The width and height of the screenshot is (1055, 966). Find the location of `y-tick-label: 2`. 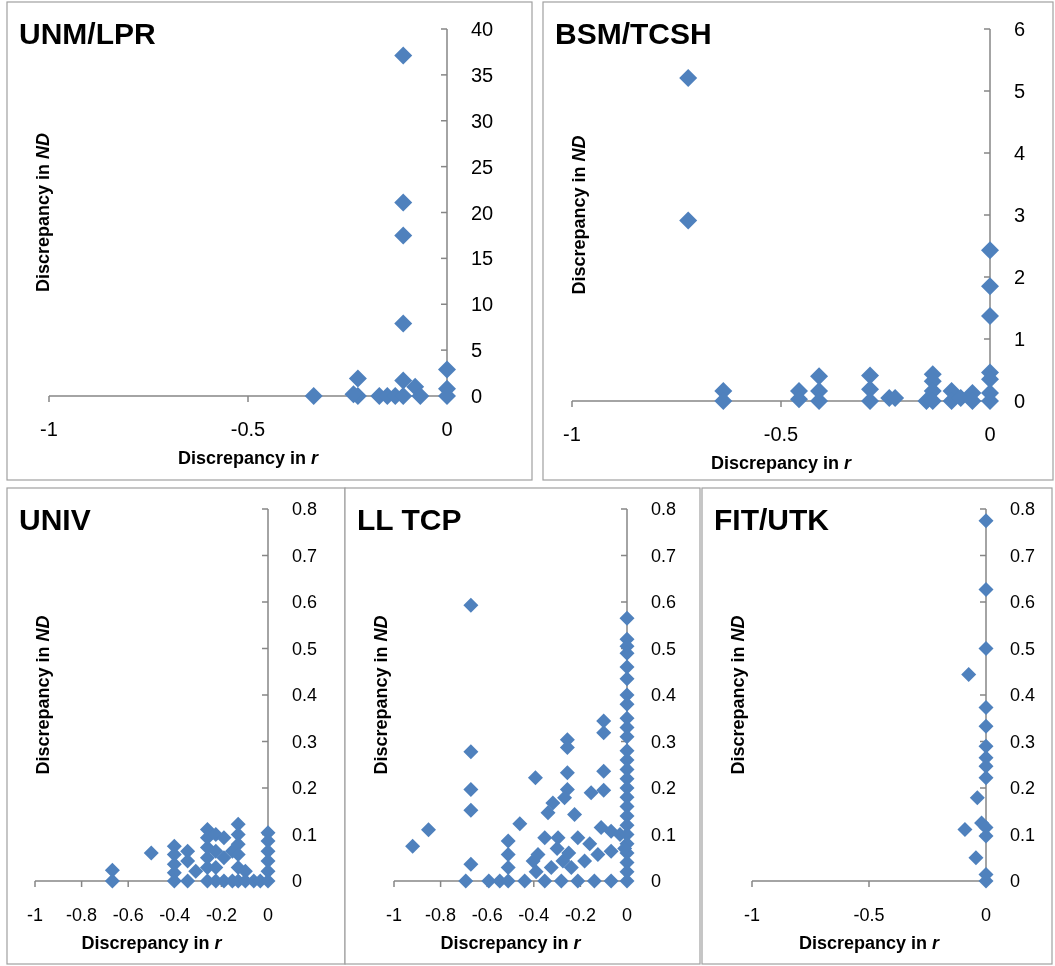

y-tick-label: 2 is located at coordinates (1020, 277).